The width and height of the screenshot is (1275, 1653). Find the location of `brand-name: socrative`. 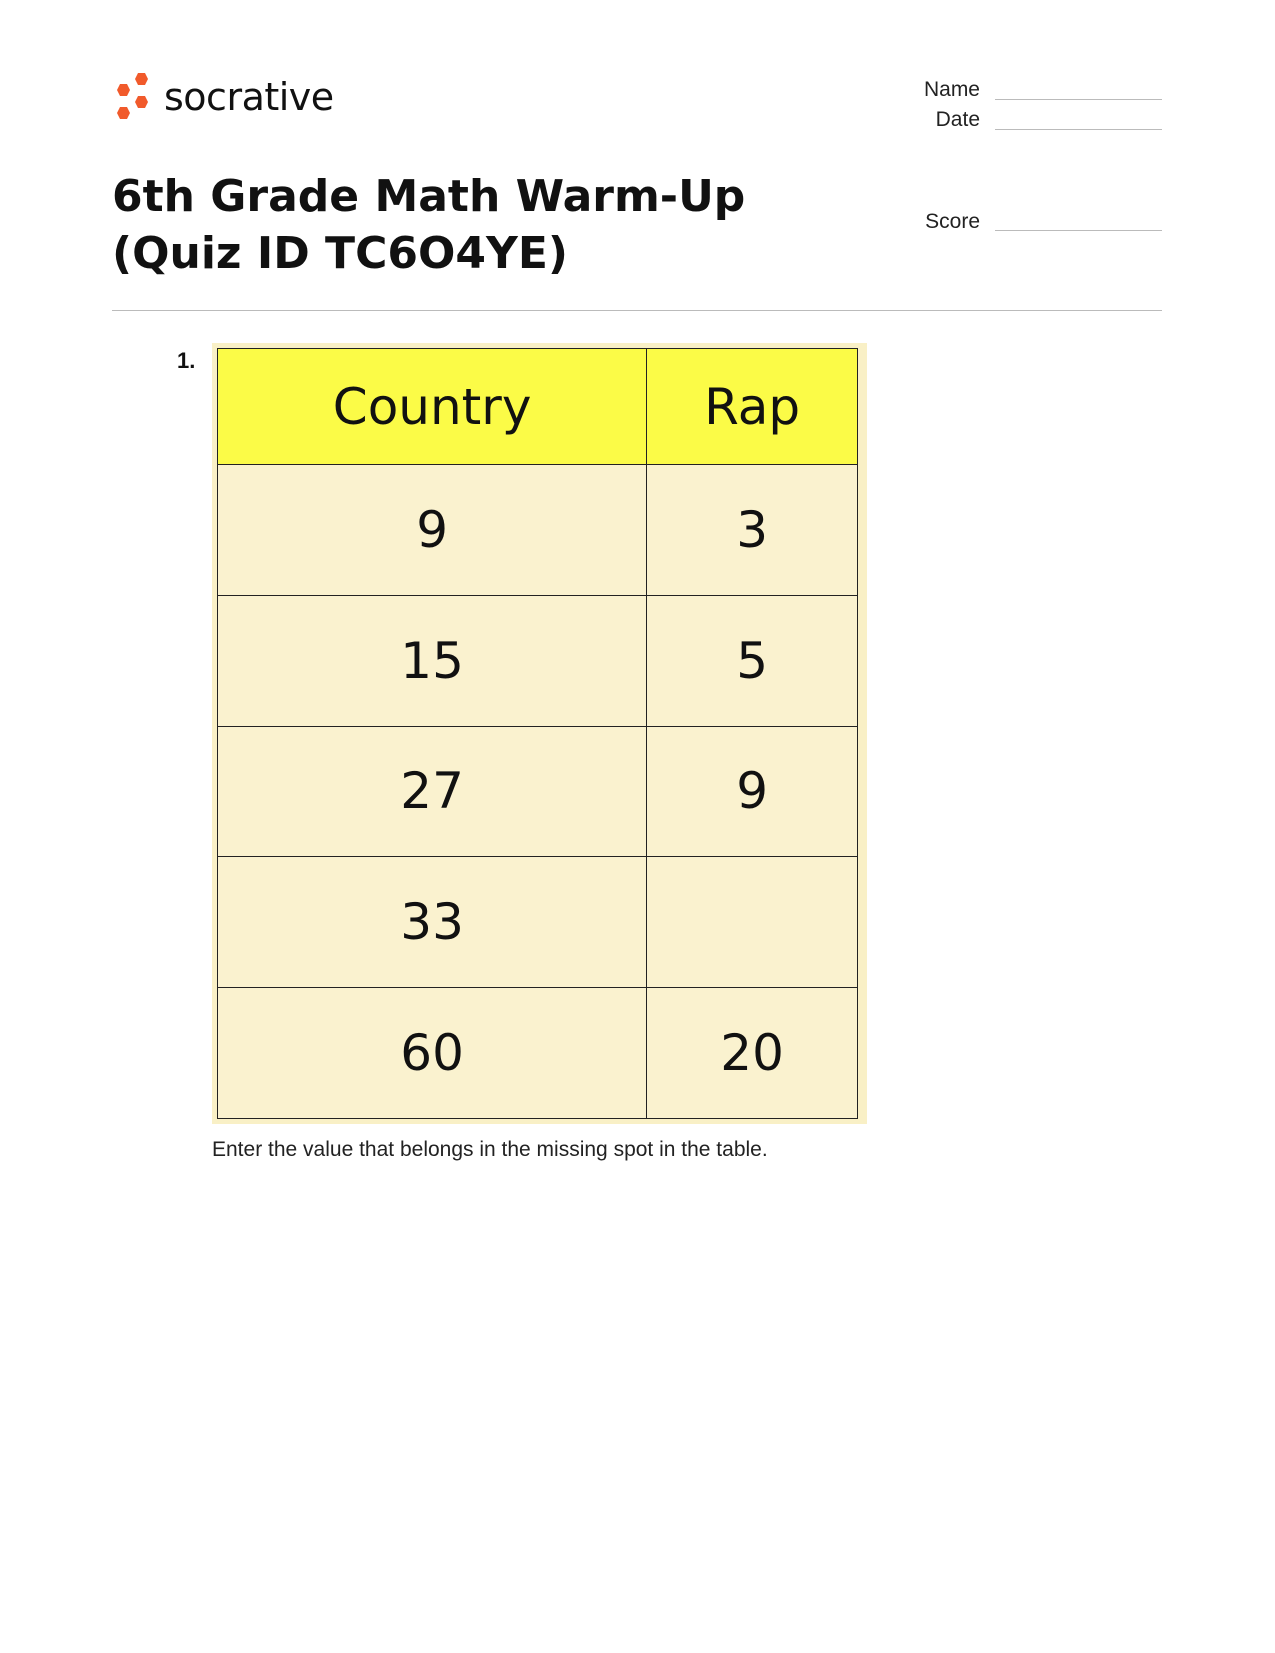

brand-name: socrative is located at coordinates (249, 97).